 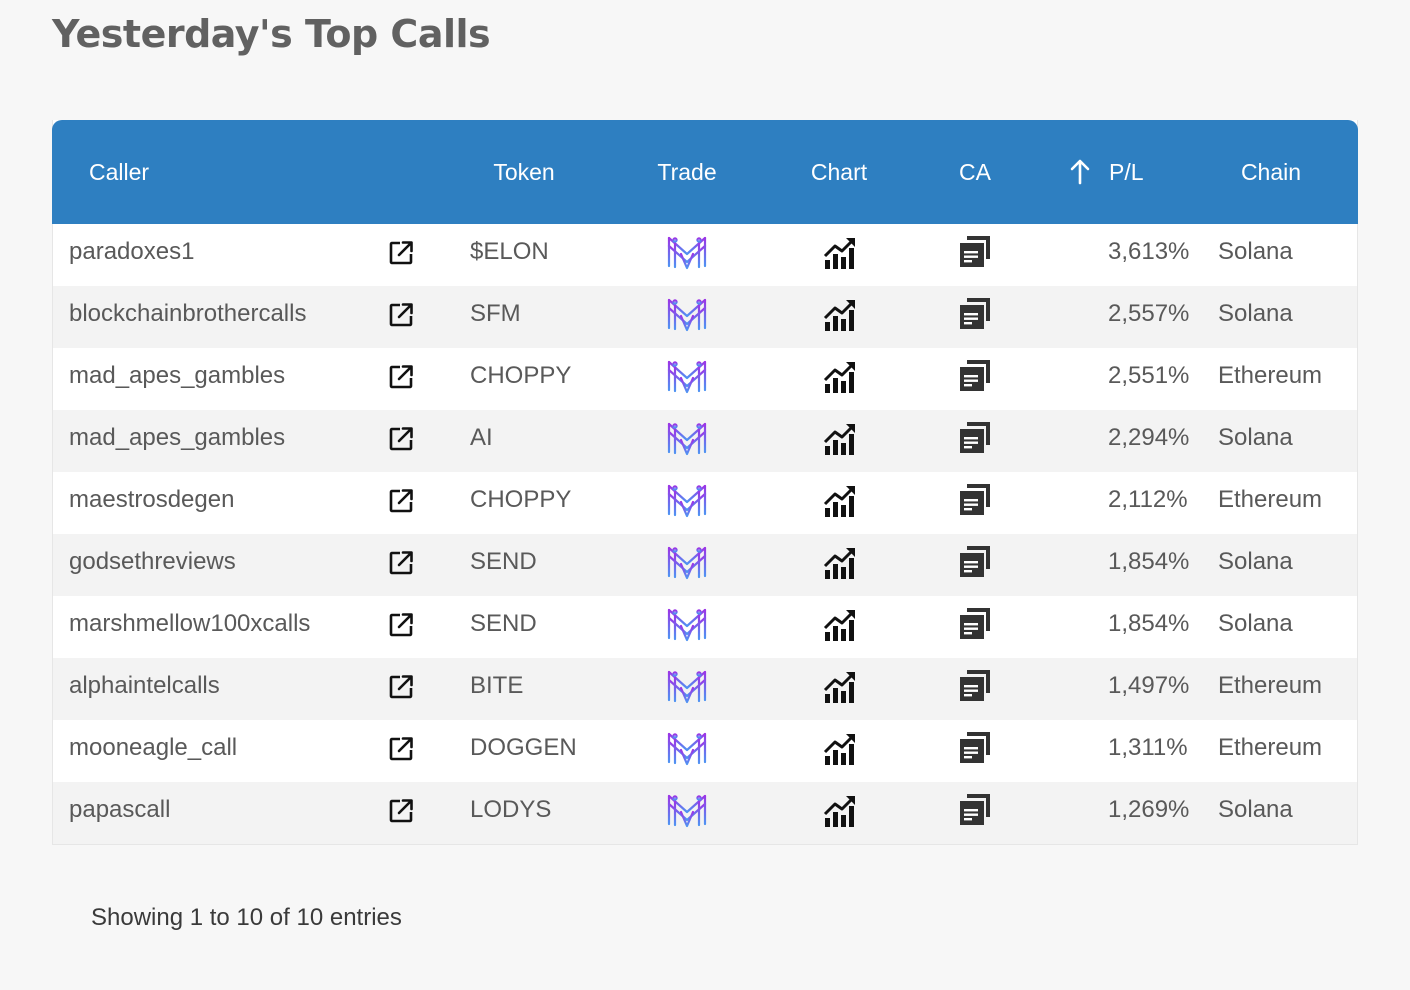 I want to click on table-row: maestrosdegen CHOPPY, so click(x=705, y=503).